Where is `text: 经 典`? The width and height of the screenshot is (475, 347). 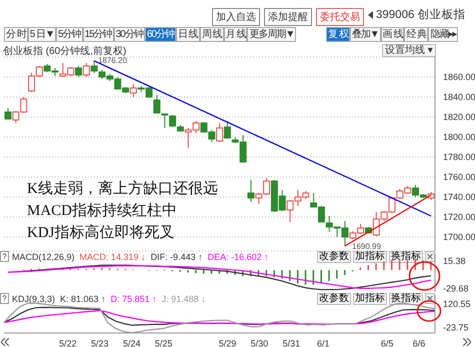 text: 经 典 is located at coordinates (416, 34).